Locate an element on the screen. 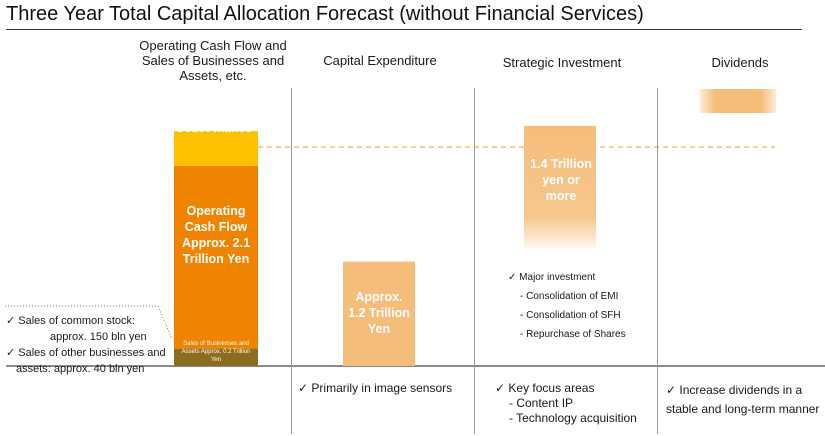 This screenshot has height=436, width=825. note-text: Sales of common stock: is located at coordinates (77, 321).